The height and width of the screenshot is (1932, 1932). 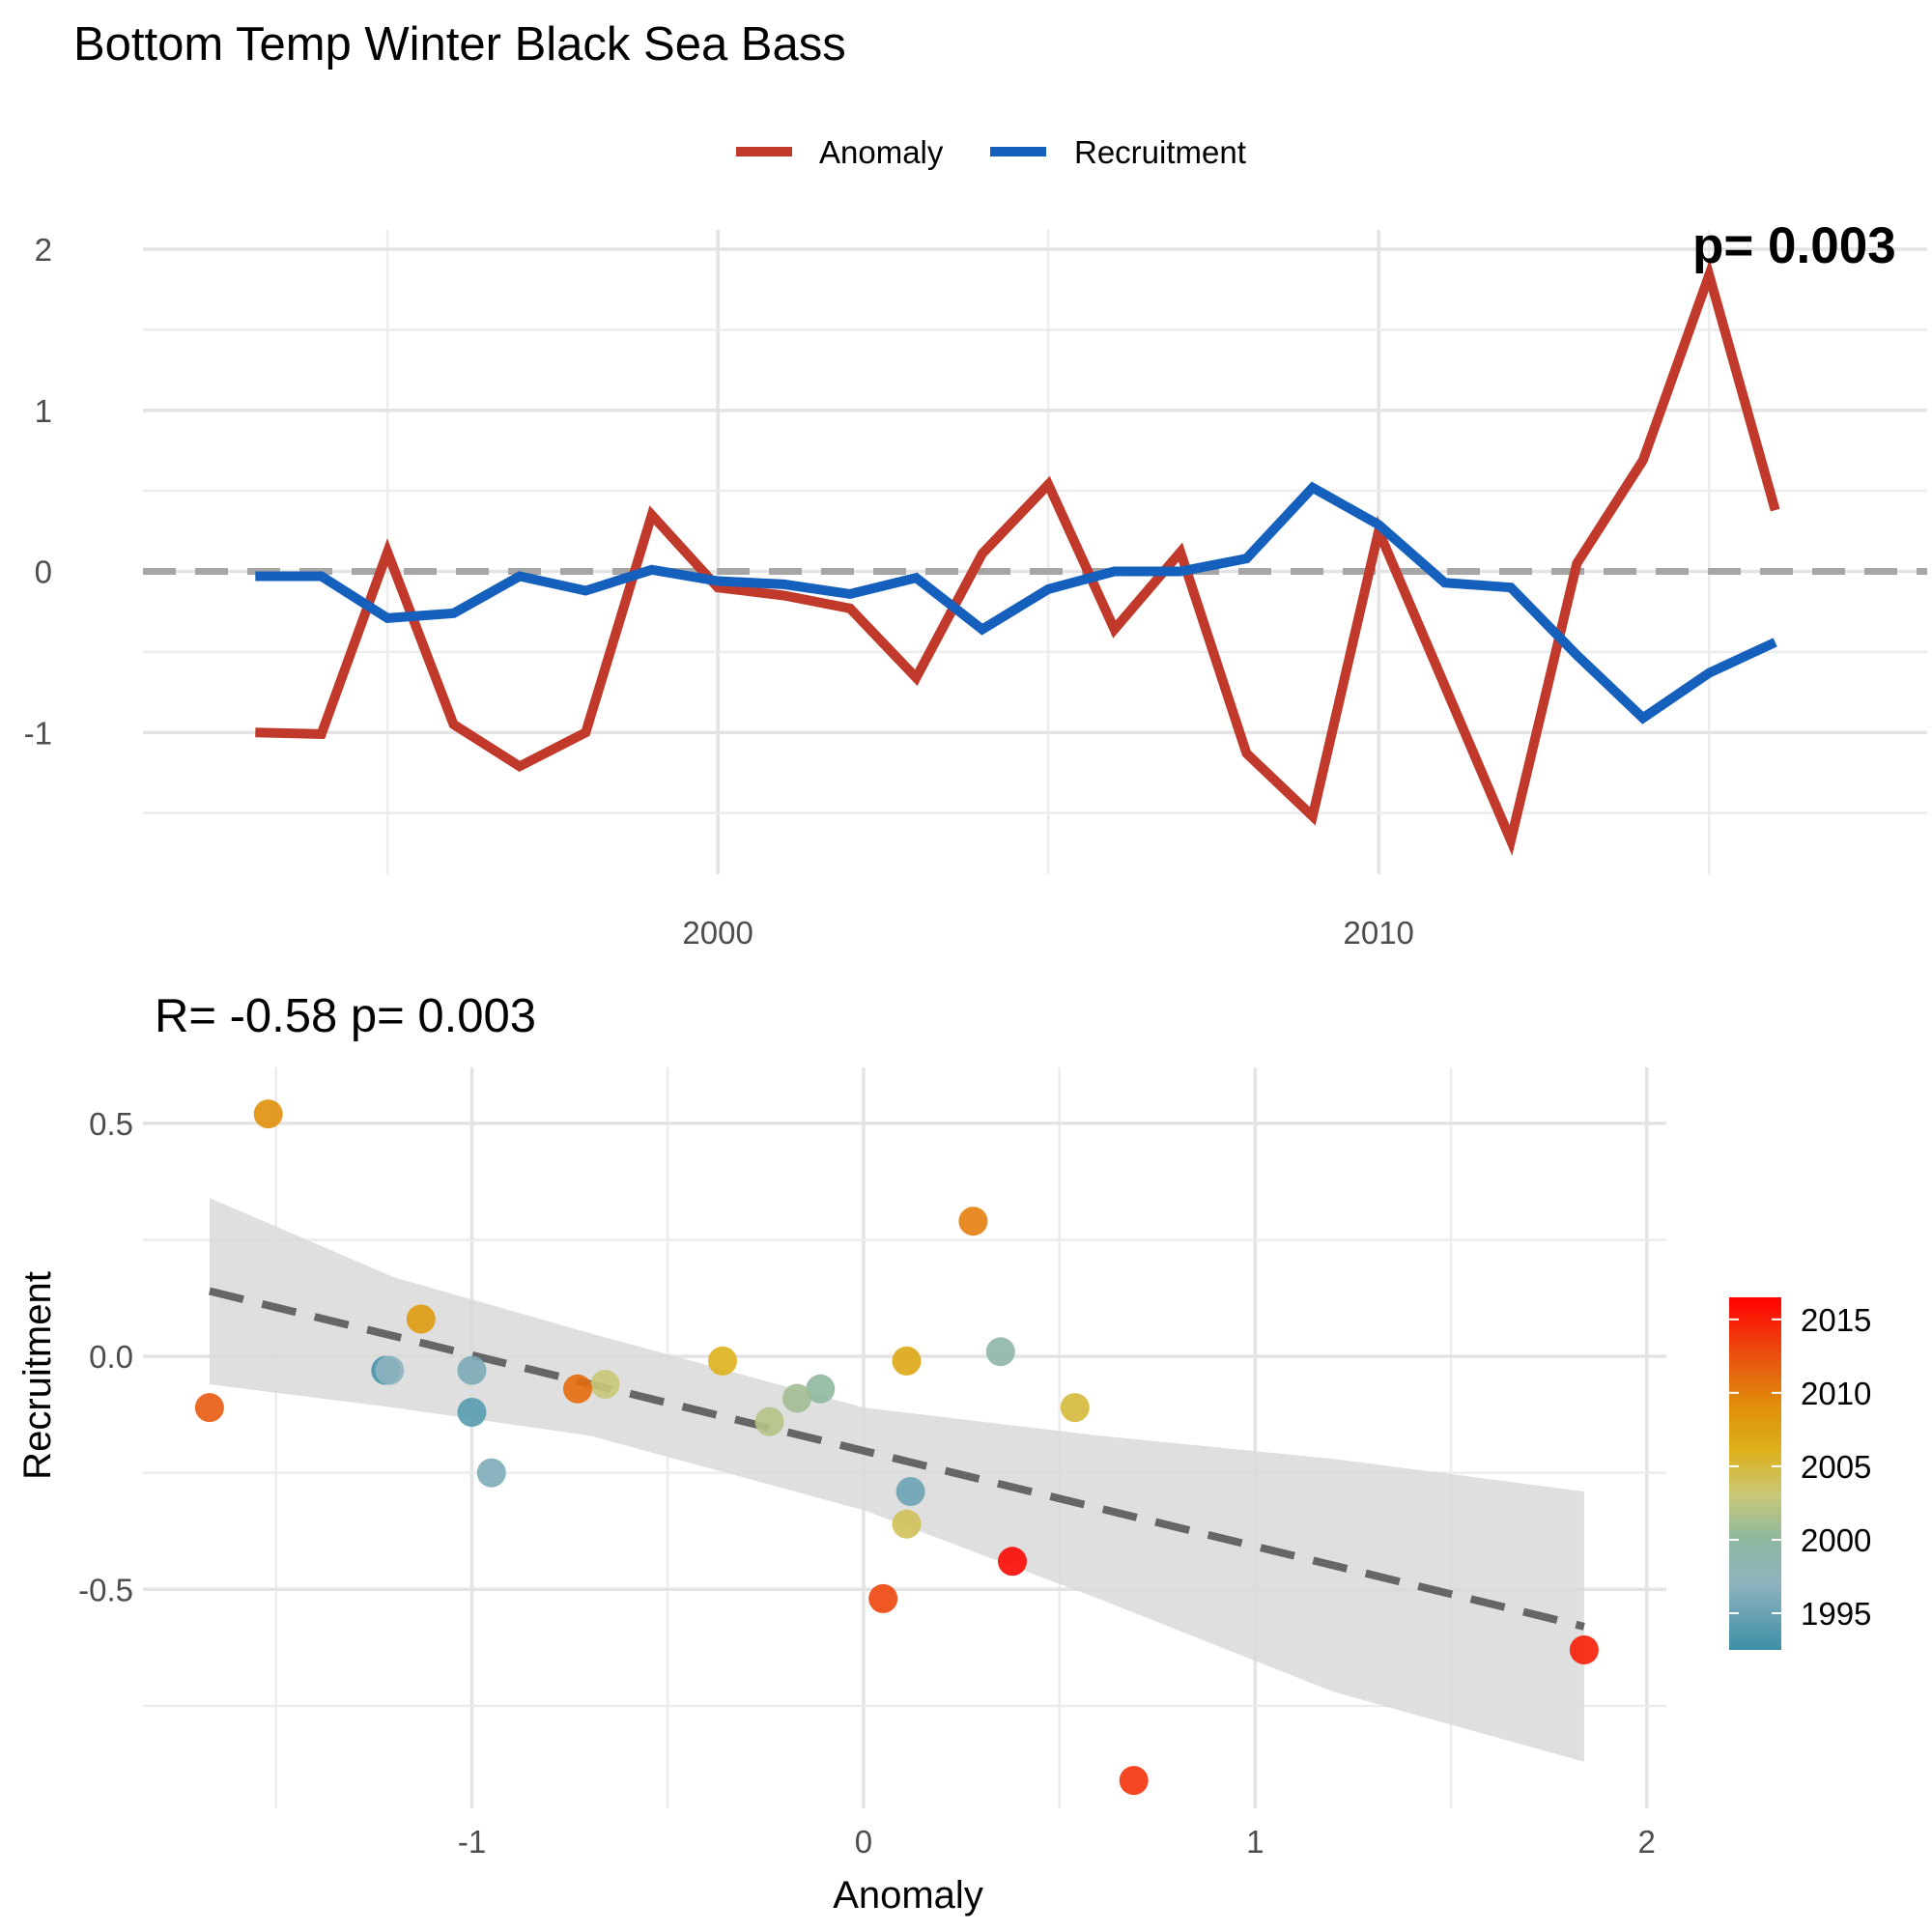 What do you see at coordinates (908, 1895) in the screenshot?
I see `x-axis-title: Anomaly` at bounding box center [908, 1895].